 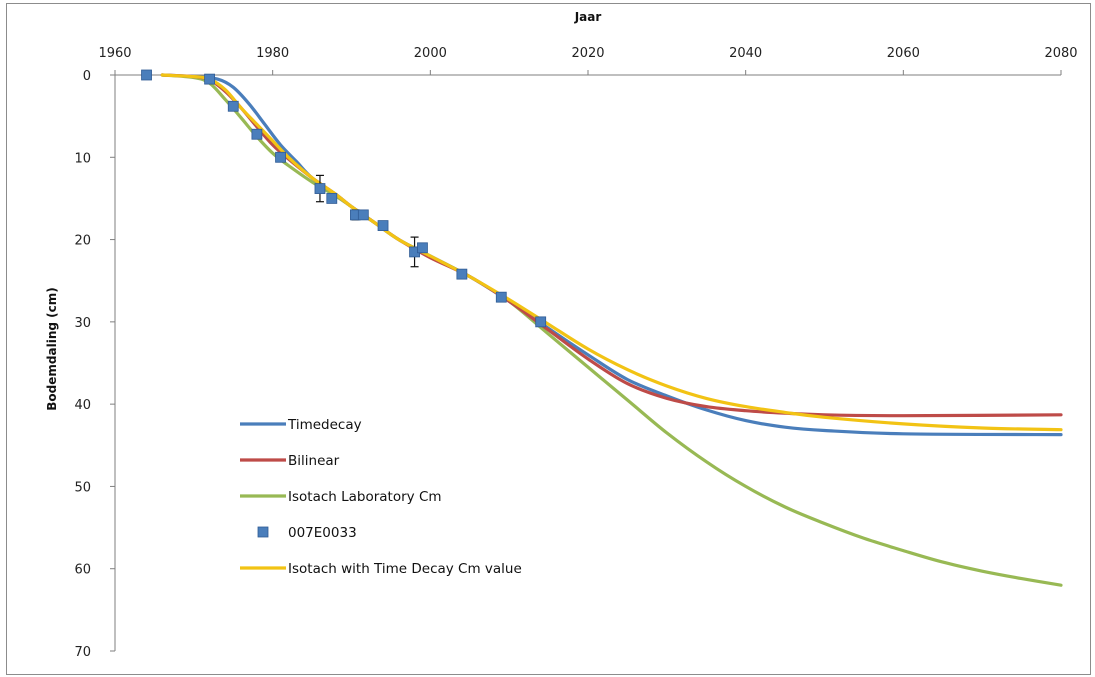 I want to click on legend-marker, so click(x=263, y=532).